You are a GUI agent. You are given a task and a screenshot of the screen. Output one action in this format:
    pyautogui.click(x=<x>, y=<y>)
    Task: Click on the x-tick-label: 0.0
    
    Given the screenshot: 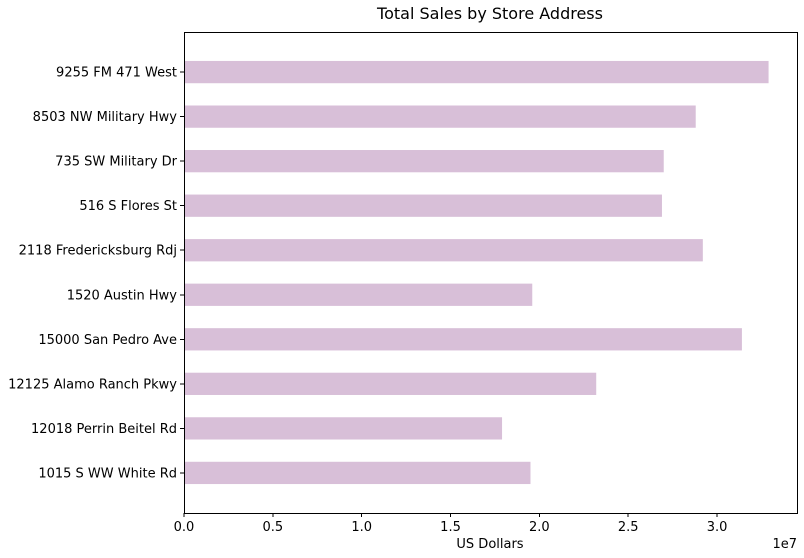 What is the action you would take?
    pyautogui.click(x=184, y=527)
    